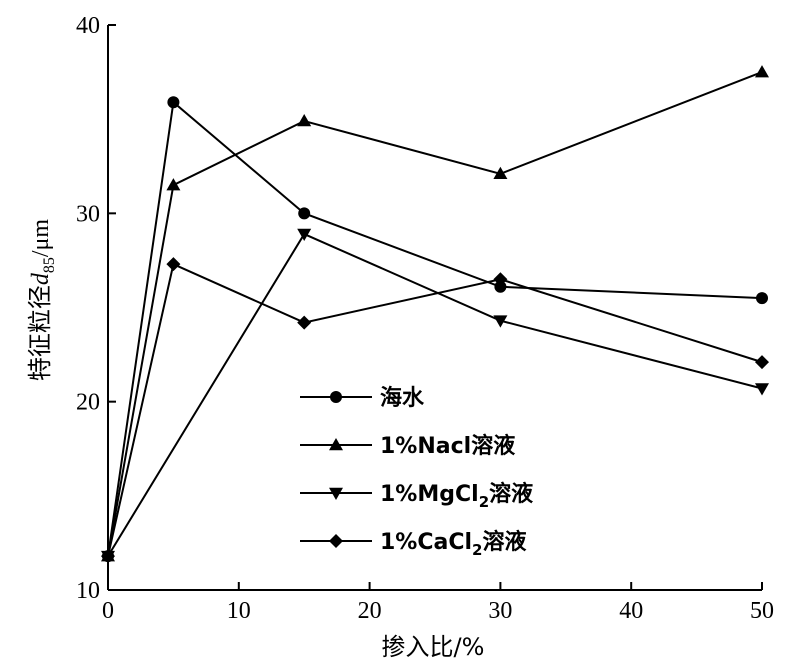 Image resolution: width=800 pixels, height=671 pixels. Describe the element at coordinates (88, 591) in the screenshot. I see `y-tick-label-10: 10` at that location.